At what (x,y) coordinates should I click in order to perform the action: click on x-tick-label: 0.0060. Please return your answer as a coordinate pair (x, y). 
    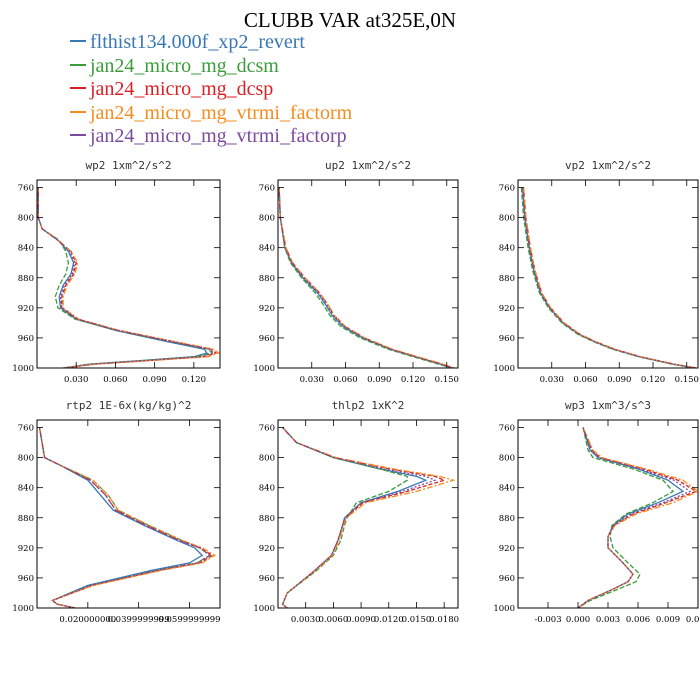
    Looking at the image, I should click on (334, 620).